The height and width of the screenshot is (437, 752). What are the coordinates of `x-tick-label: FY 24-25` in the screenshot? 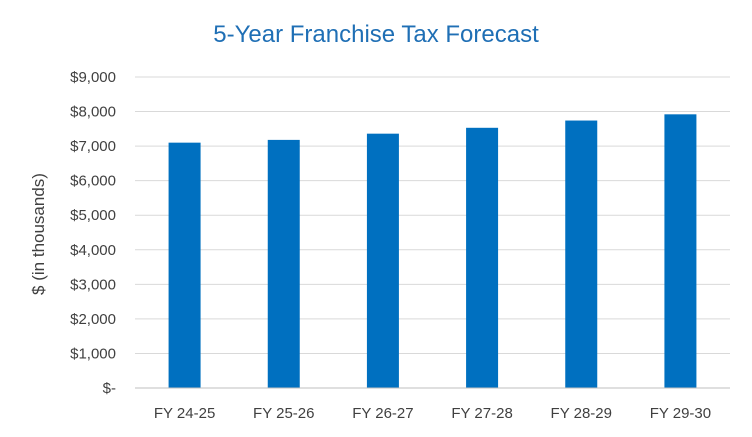 It's located at (184, 413).